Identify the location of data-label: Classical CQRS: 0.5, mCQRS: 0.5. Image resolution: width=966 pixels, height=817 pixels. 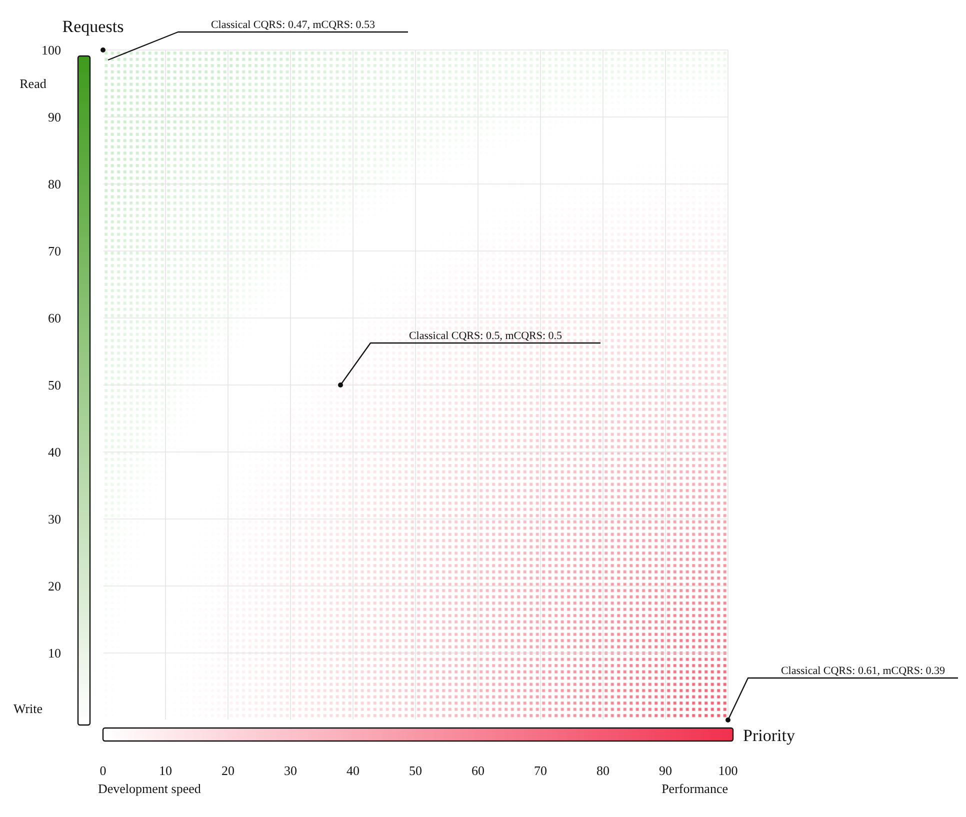
(485, 336).